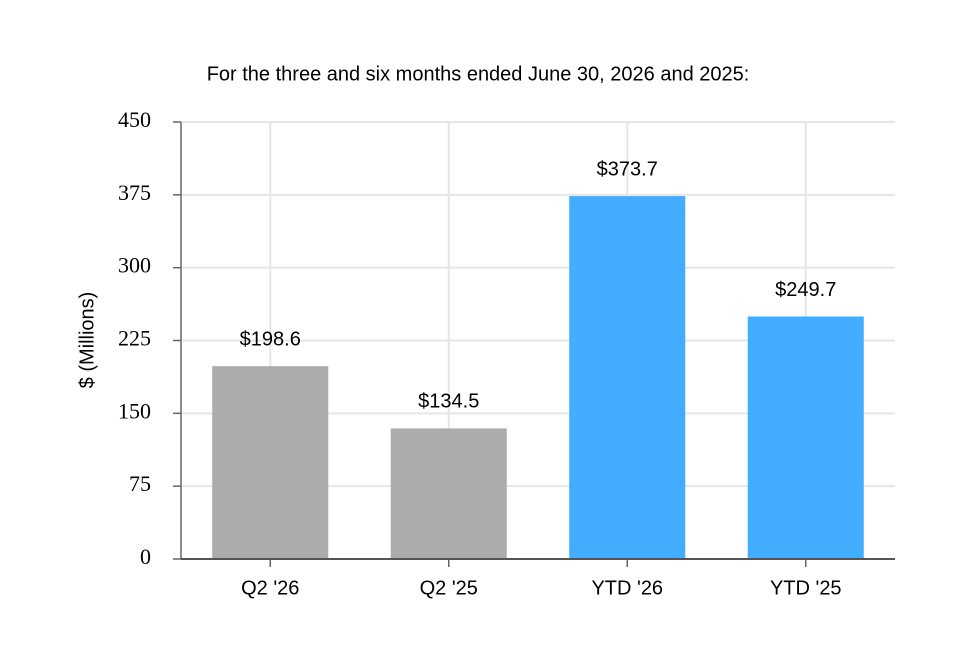 This screenshot has height=666, width=960. What do you see at coordinates (805, 290) in the screenshot?
I see `data-label: $249.7` at bounding box center [805, 290].